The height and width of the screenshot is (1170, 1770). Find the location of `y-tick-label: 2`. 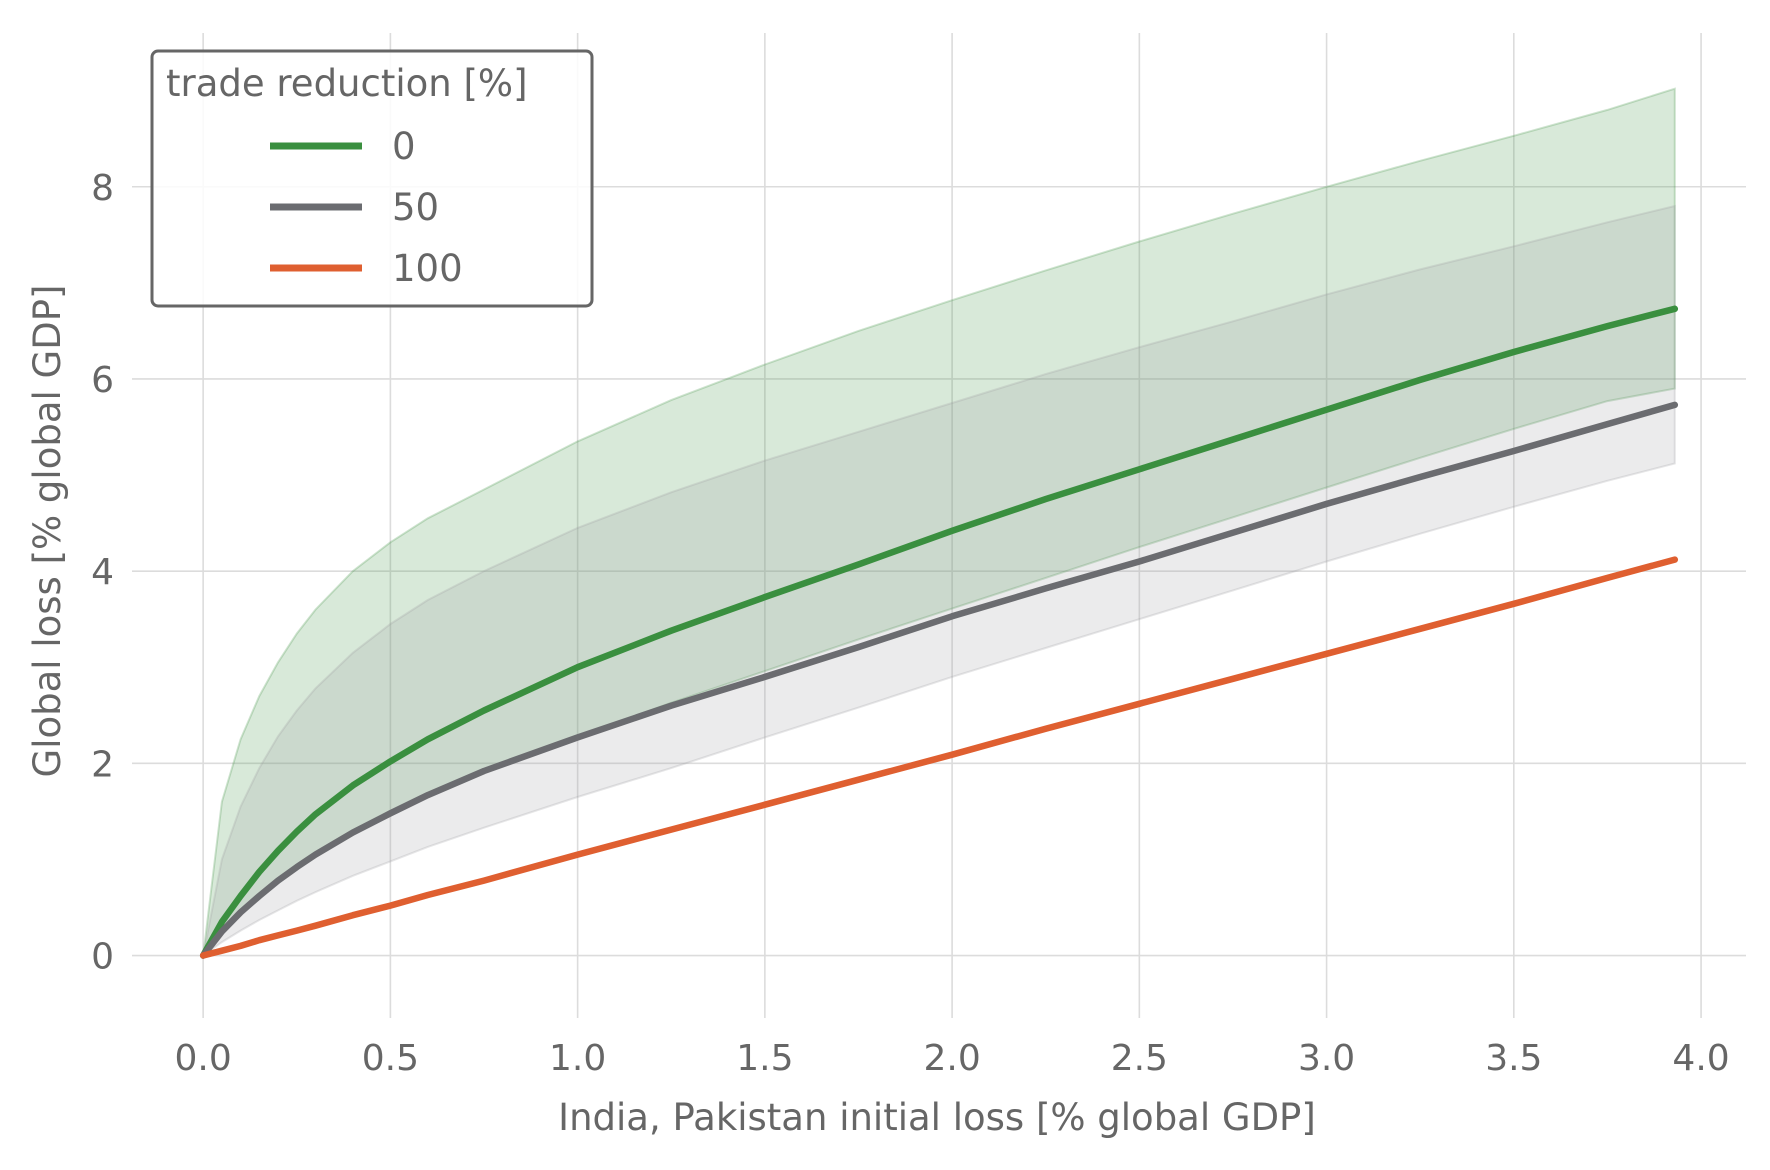

y-tick-label: 2 is located at coordinates (102, 764).